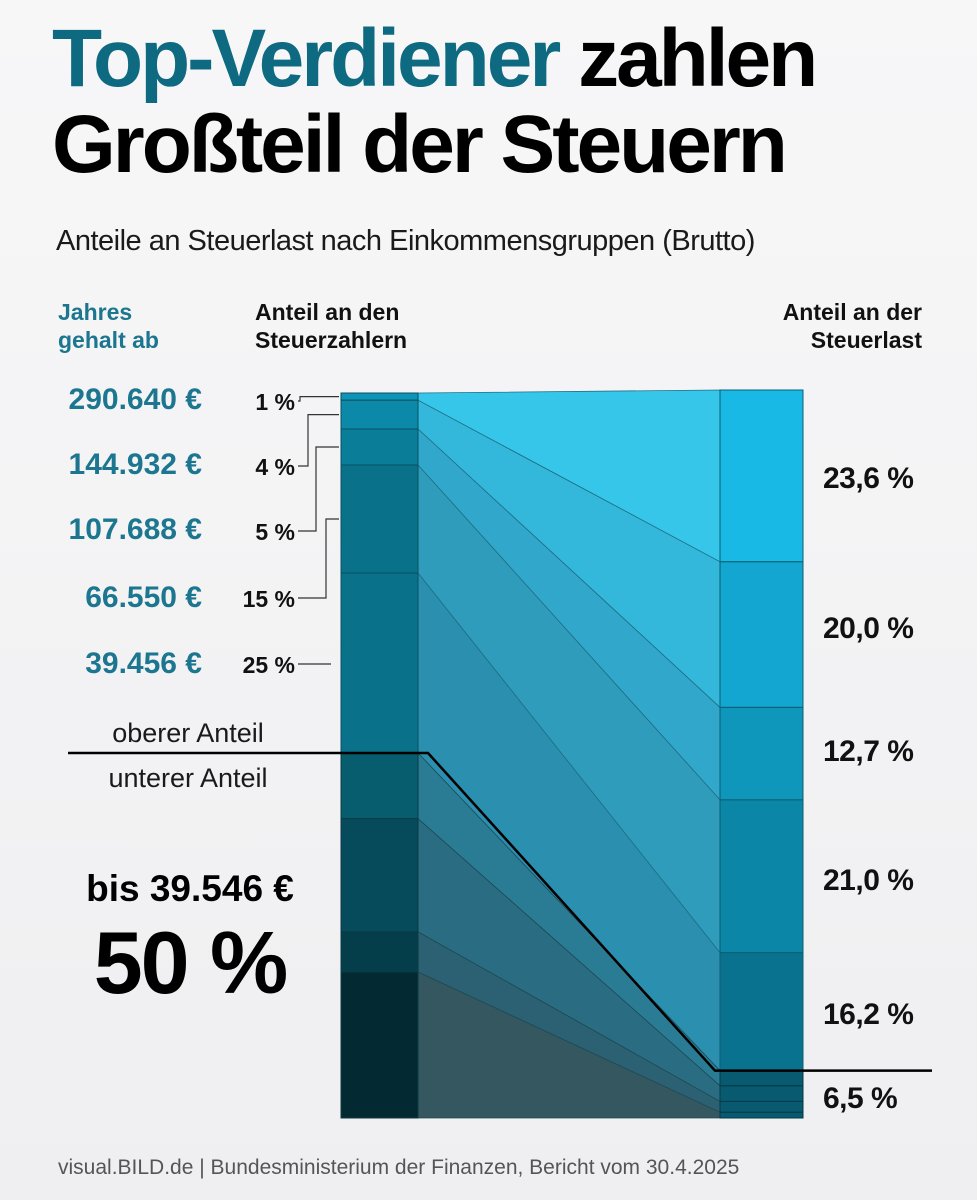 This screenshot has width=977, height=1200. Describe the element at coordinates (275, 532) in the screenshot. I see `payer-share-label: 5 %` at that location.